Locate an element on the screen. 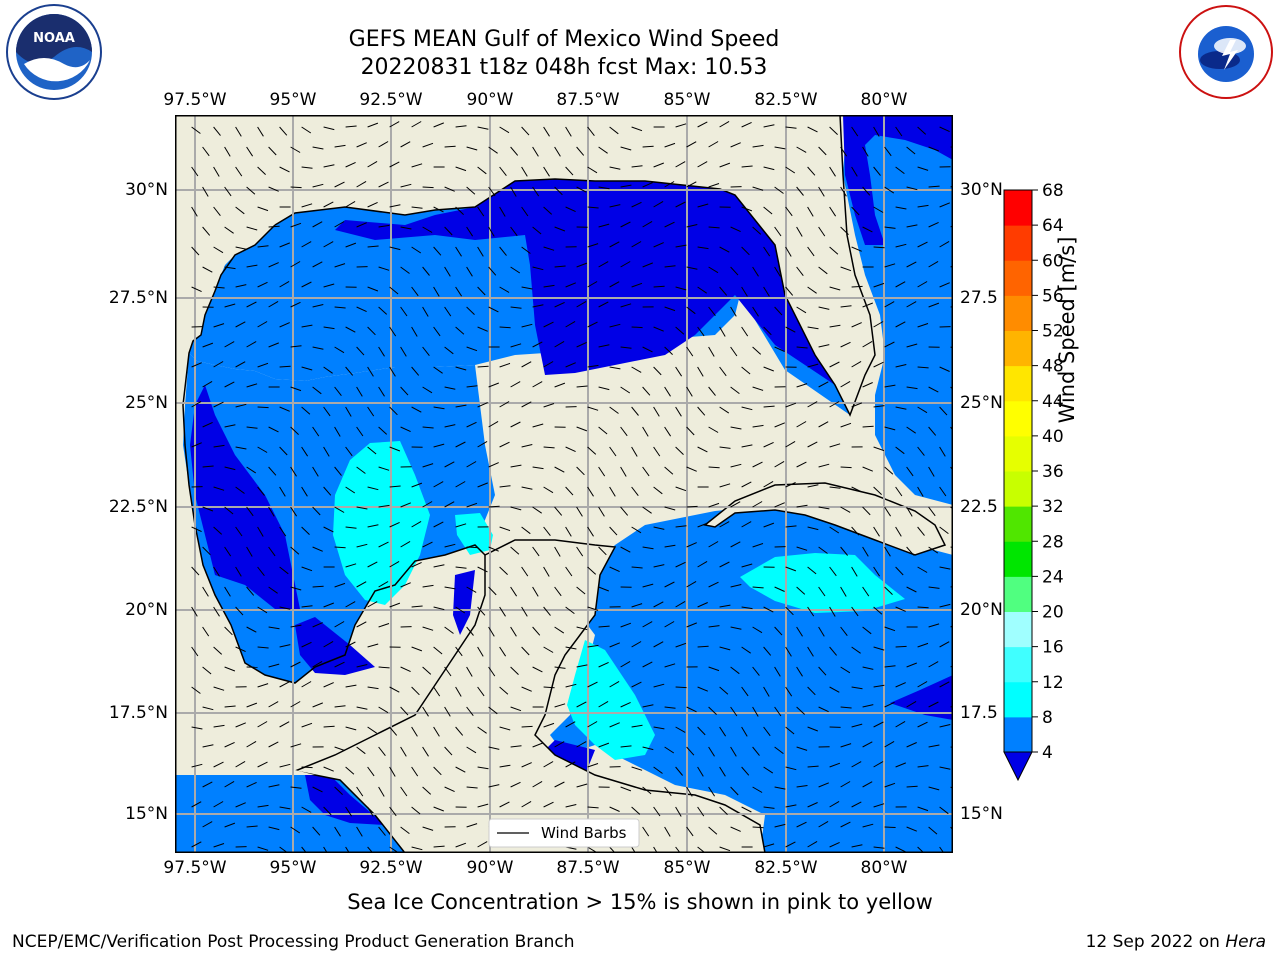 This screenshot has height=960, width=1280. colorbar-segment is located at coordinates (1018, 243).